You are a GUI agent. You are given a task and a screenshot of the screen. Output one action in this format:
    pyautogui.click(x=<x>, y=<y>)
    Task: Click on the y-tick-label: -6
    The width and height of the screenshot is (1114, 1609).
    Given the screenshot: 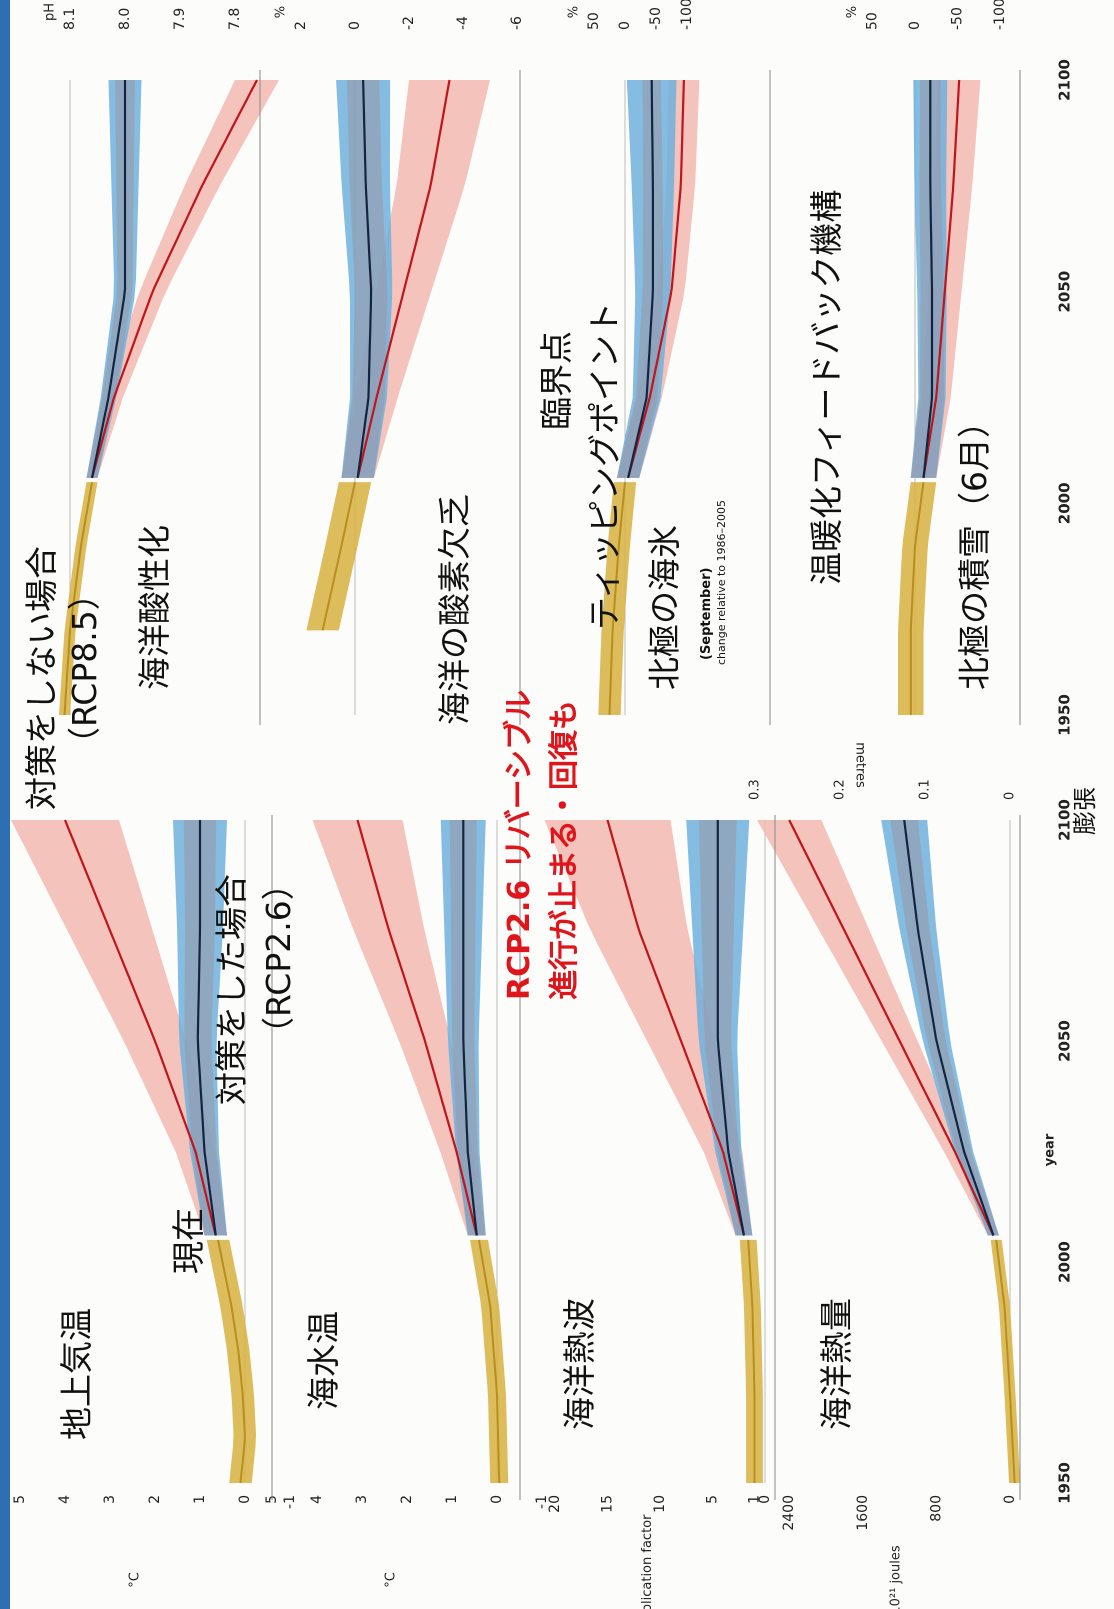 What is the action you would take?
    pyautogui.click(x=517, y=23)
    